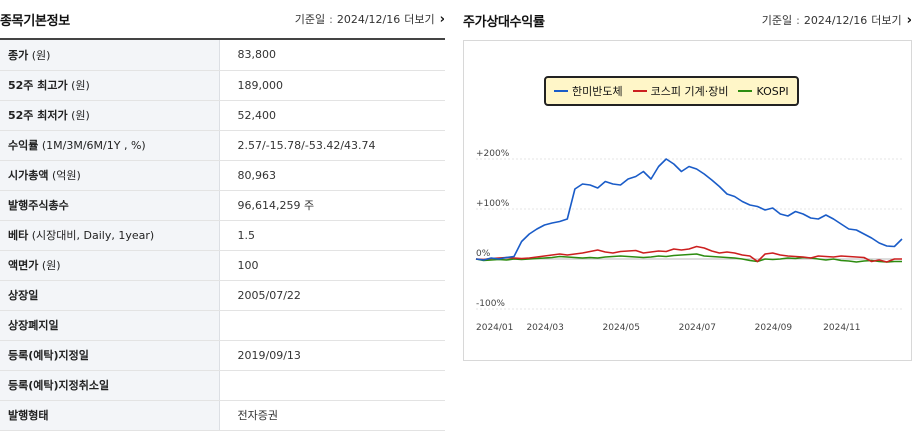 The image size is (912, 447). I want to click on info-row-label: 발행형태, so click(110, 415).